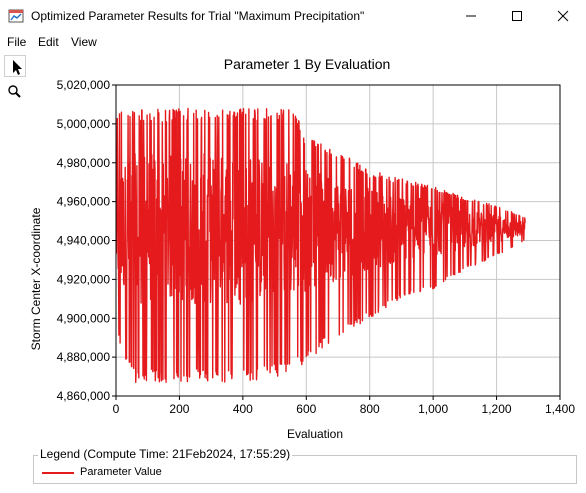 This screenshot has width=586, height=493. I want to click on tool-palette, so click(15, 81).